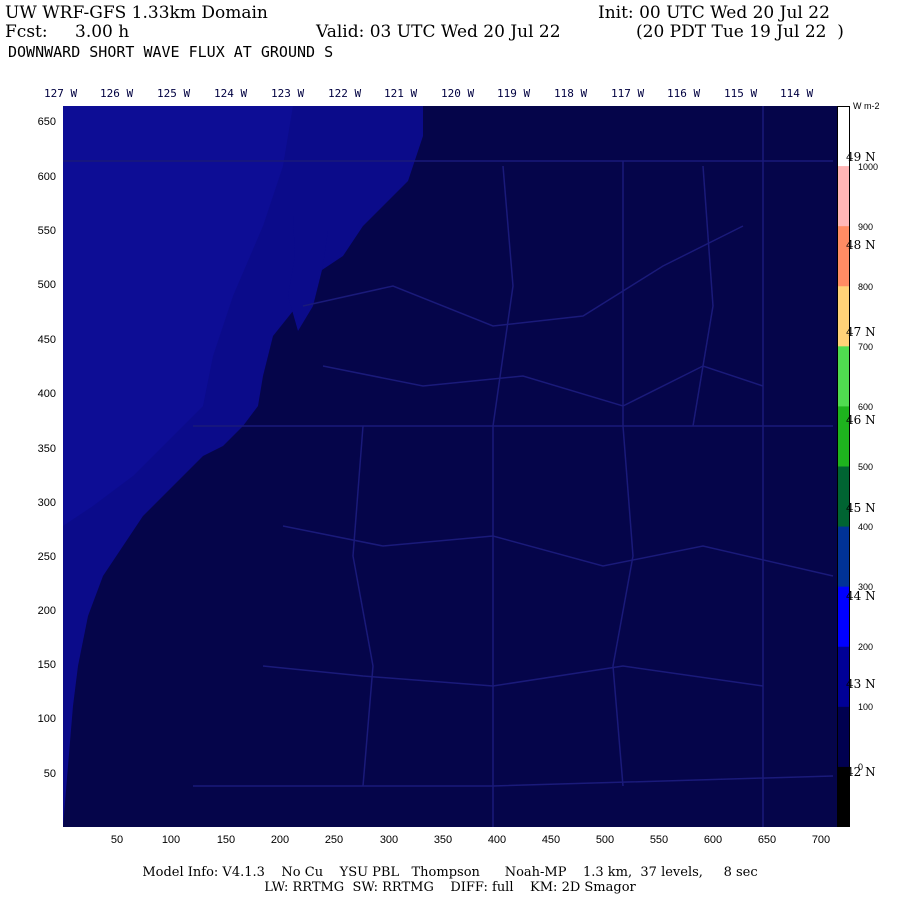 Image resolution: width=900 pixels, height=900 pixels. What do you see at coordinates (46, 231) in the screenshot?
I see `y-tick: 550` at bounding box center [46, 231].